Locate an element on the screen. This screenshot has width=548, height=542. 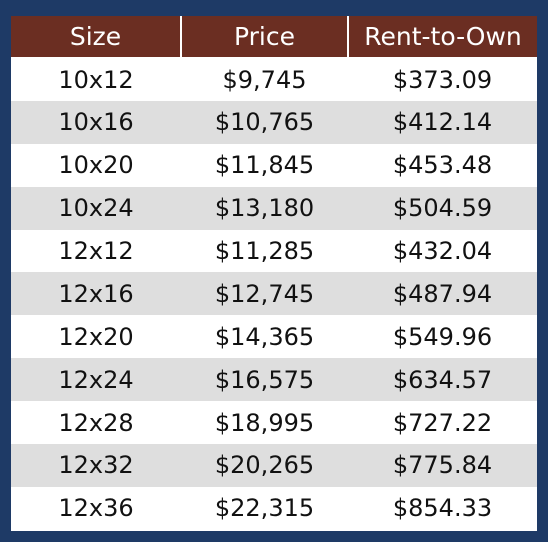
table-row: 12x12 $11,285 $432.04 is located at coordinates (274, 251).